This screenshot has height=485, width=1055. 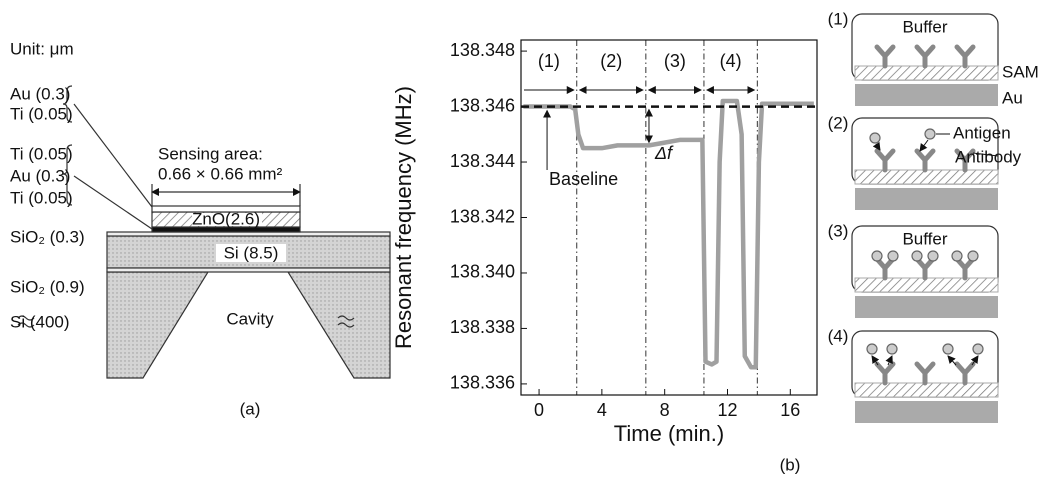 What do you see at coordinates (482, 327) in the screenshot?
I see `y-tick-label: 138.338` at bounding box center [482, 327].